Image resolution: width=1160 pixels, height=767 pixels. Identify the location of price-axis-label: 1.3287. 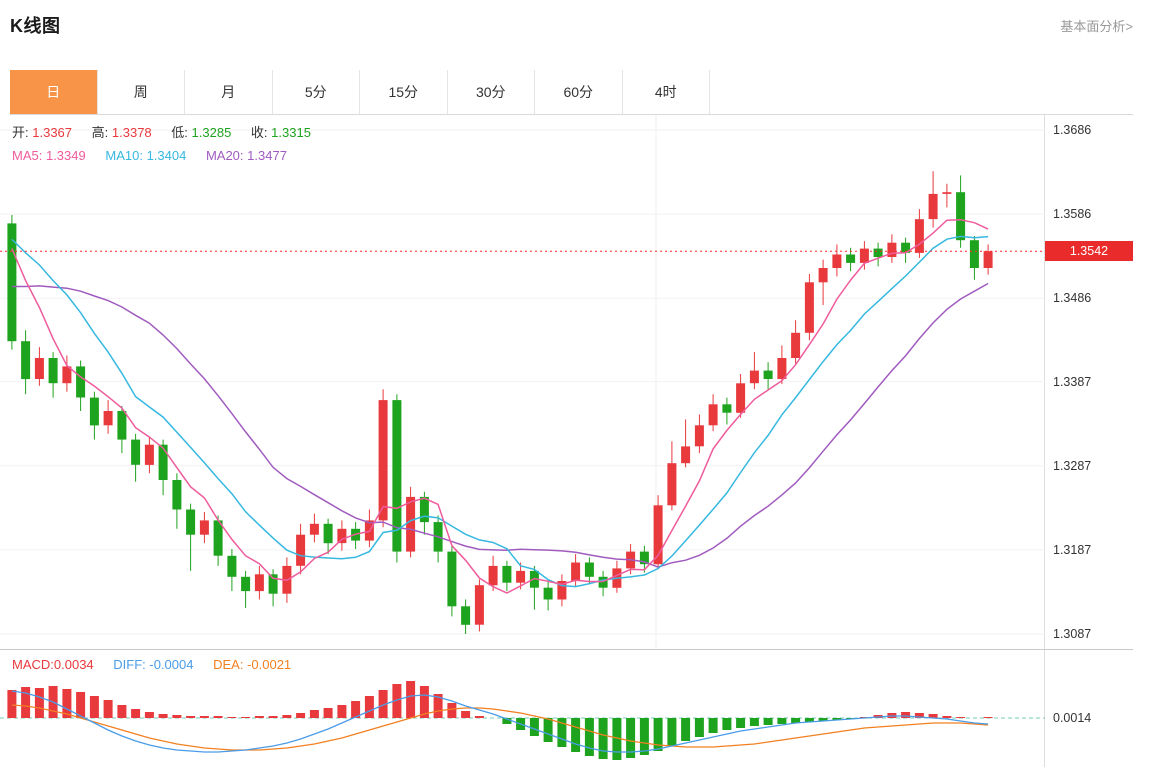
(1072, 465).